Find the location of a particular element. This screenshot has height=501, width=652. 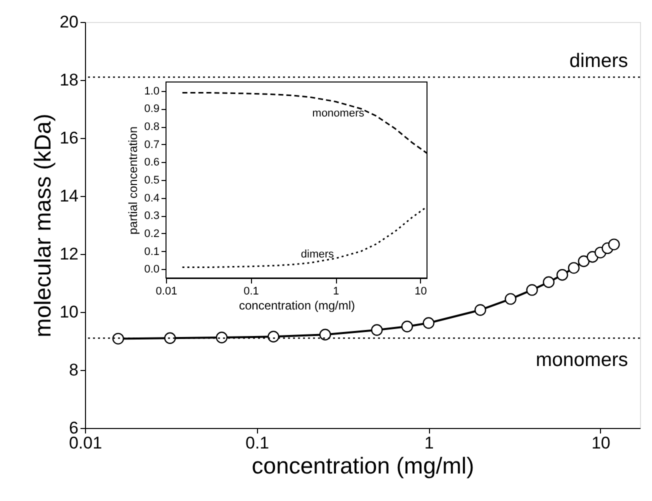

y-axis-title: partial concentration is located at coordinates (133, 180).